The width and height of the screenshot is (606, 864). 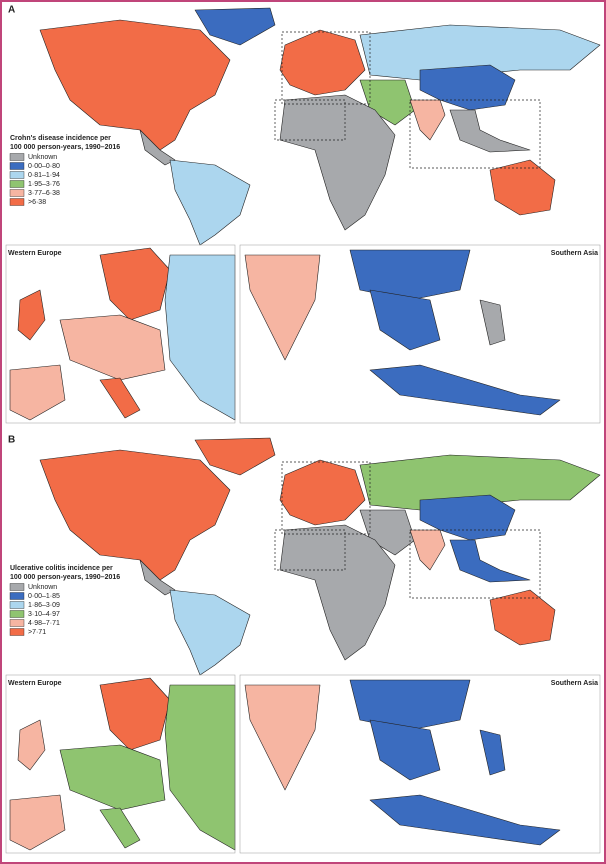 What do you see at coordinates (44, 175) in the screenshot?
I see `legend-label: 0·81–1·94` at bounding box center [44, 175].